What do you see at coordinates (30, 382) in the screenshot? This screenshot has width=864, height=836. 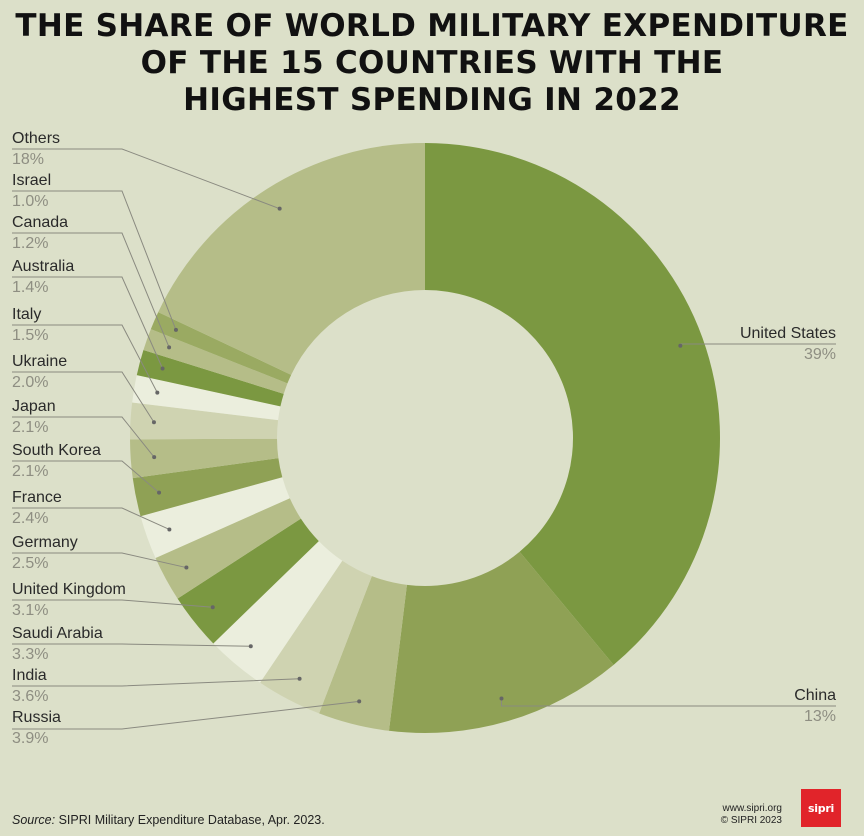 I see `slice-value-ukraine: 2.0%` at bounding box center [30, 382].